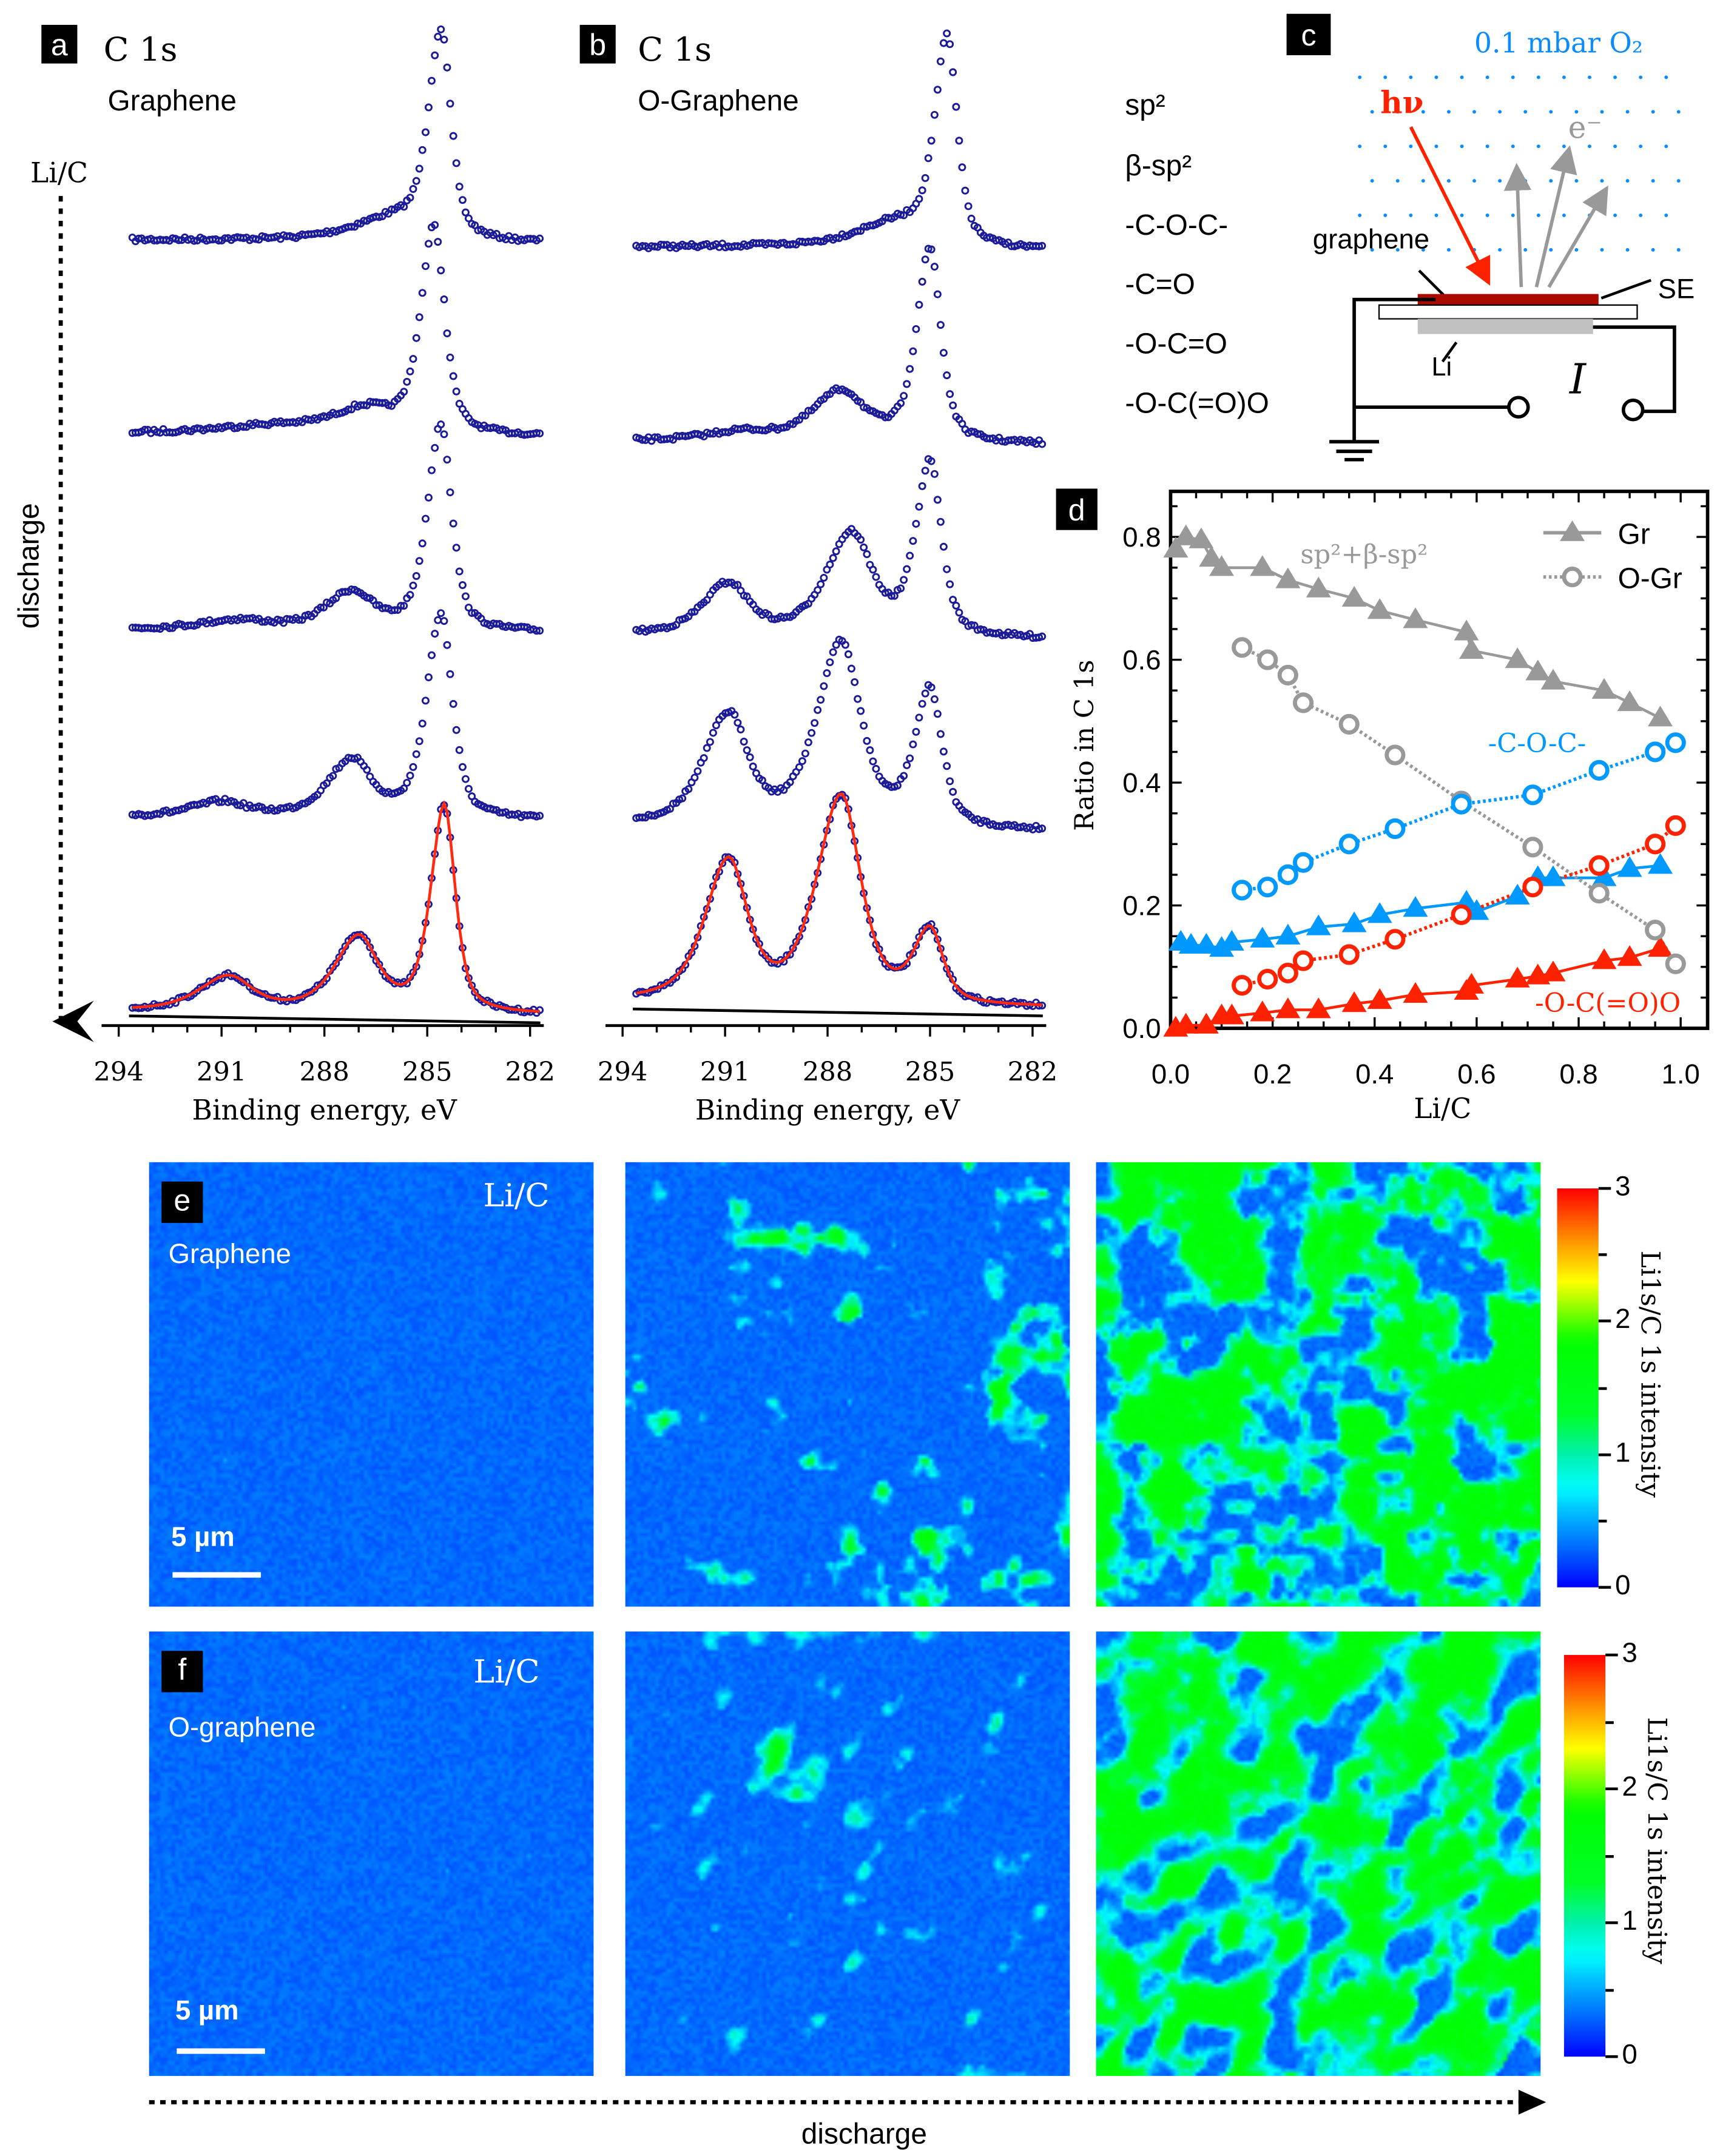 The height and width of the screenshot is (2156, 1720). Describe the element at coordinates (1308, 34) in the screenshot. I see `panel-c-tag-bg` at that location.